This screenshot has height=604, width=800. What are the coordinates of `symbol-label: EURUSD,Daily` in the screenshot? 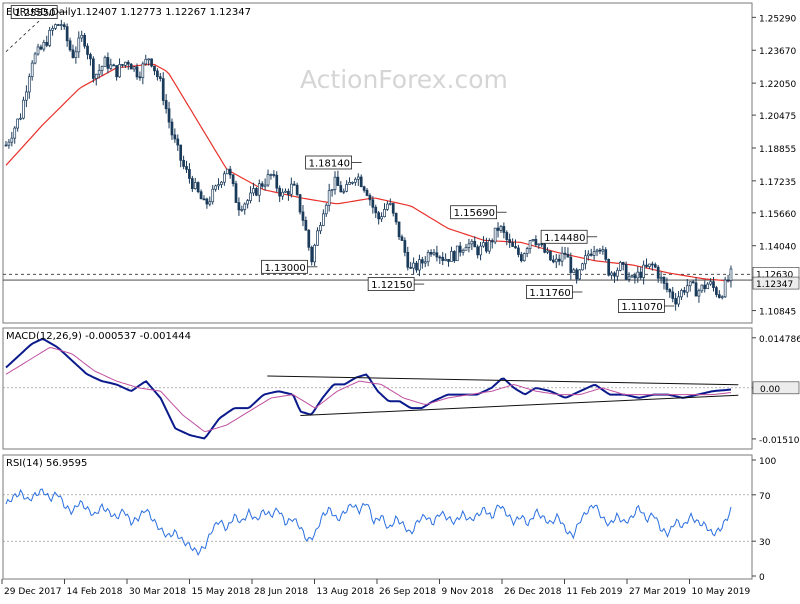 It's located at (41, 12).